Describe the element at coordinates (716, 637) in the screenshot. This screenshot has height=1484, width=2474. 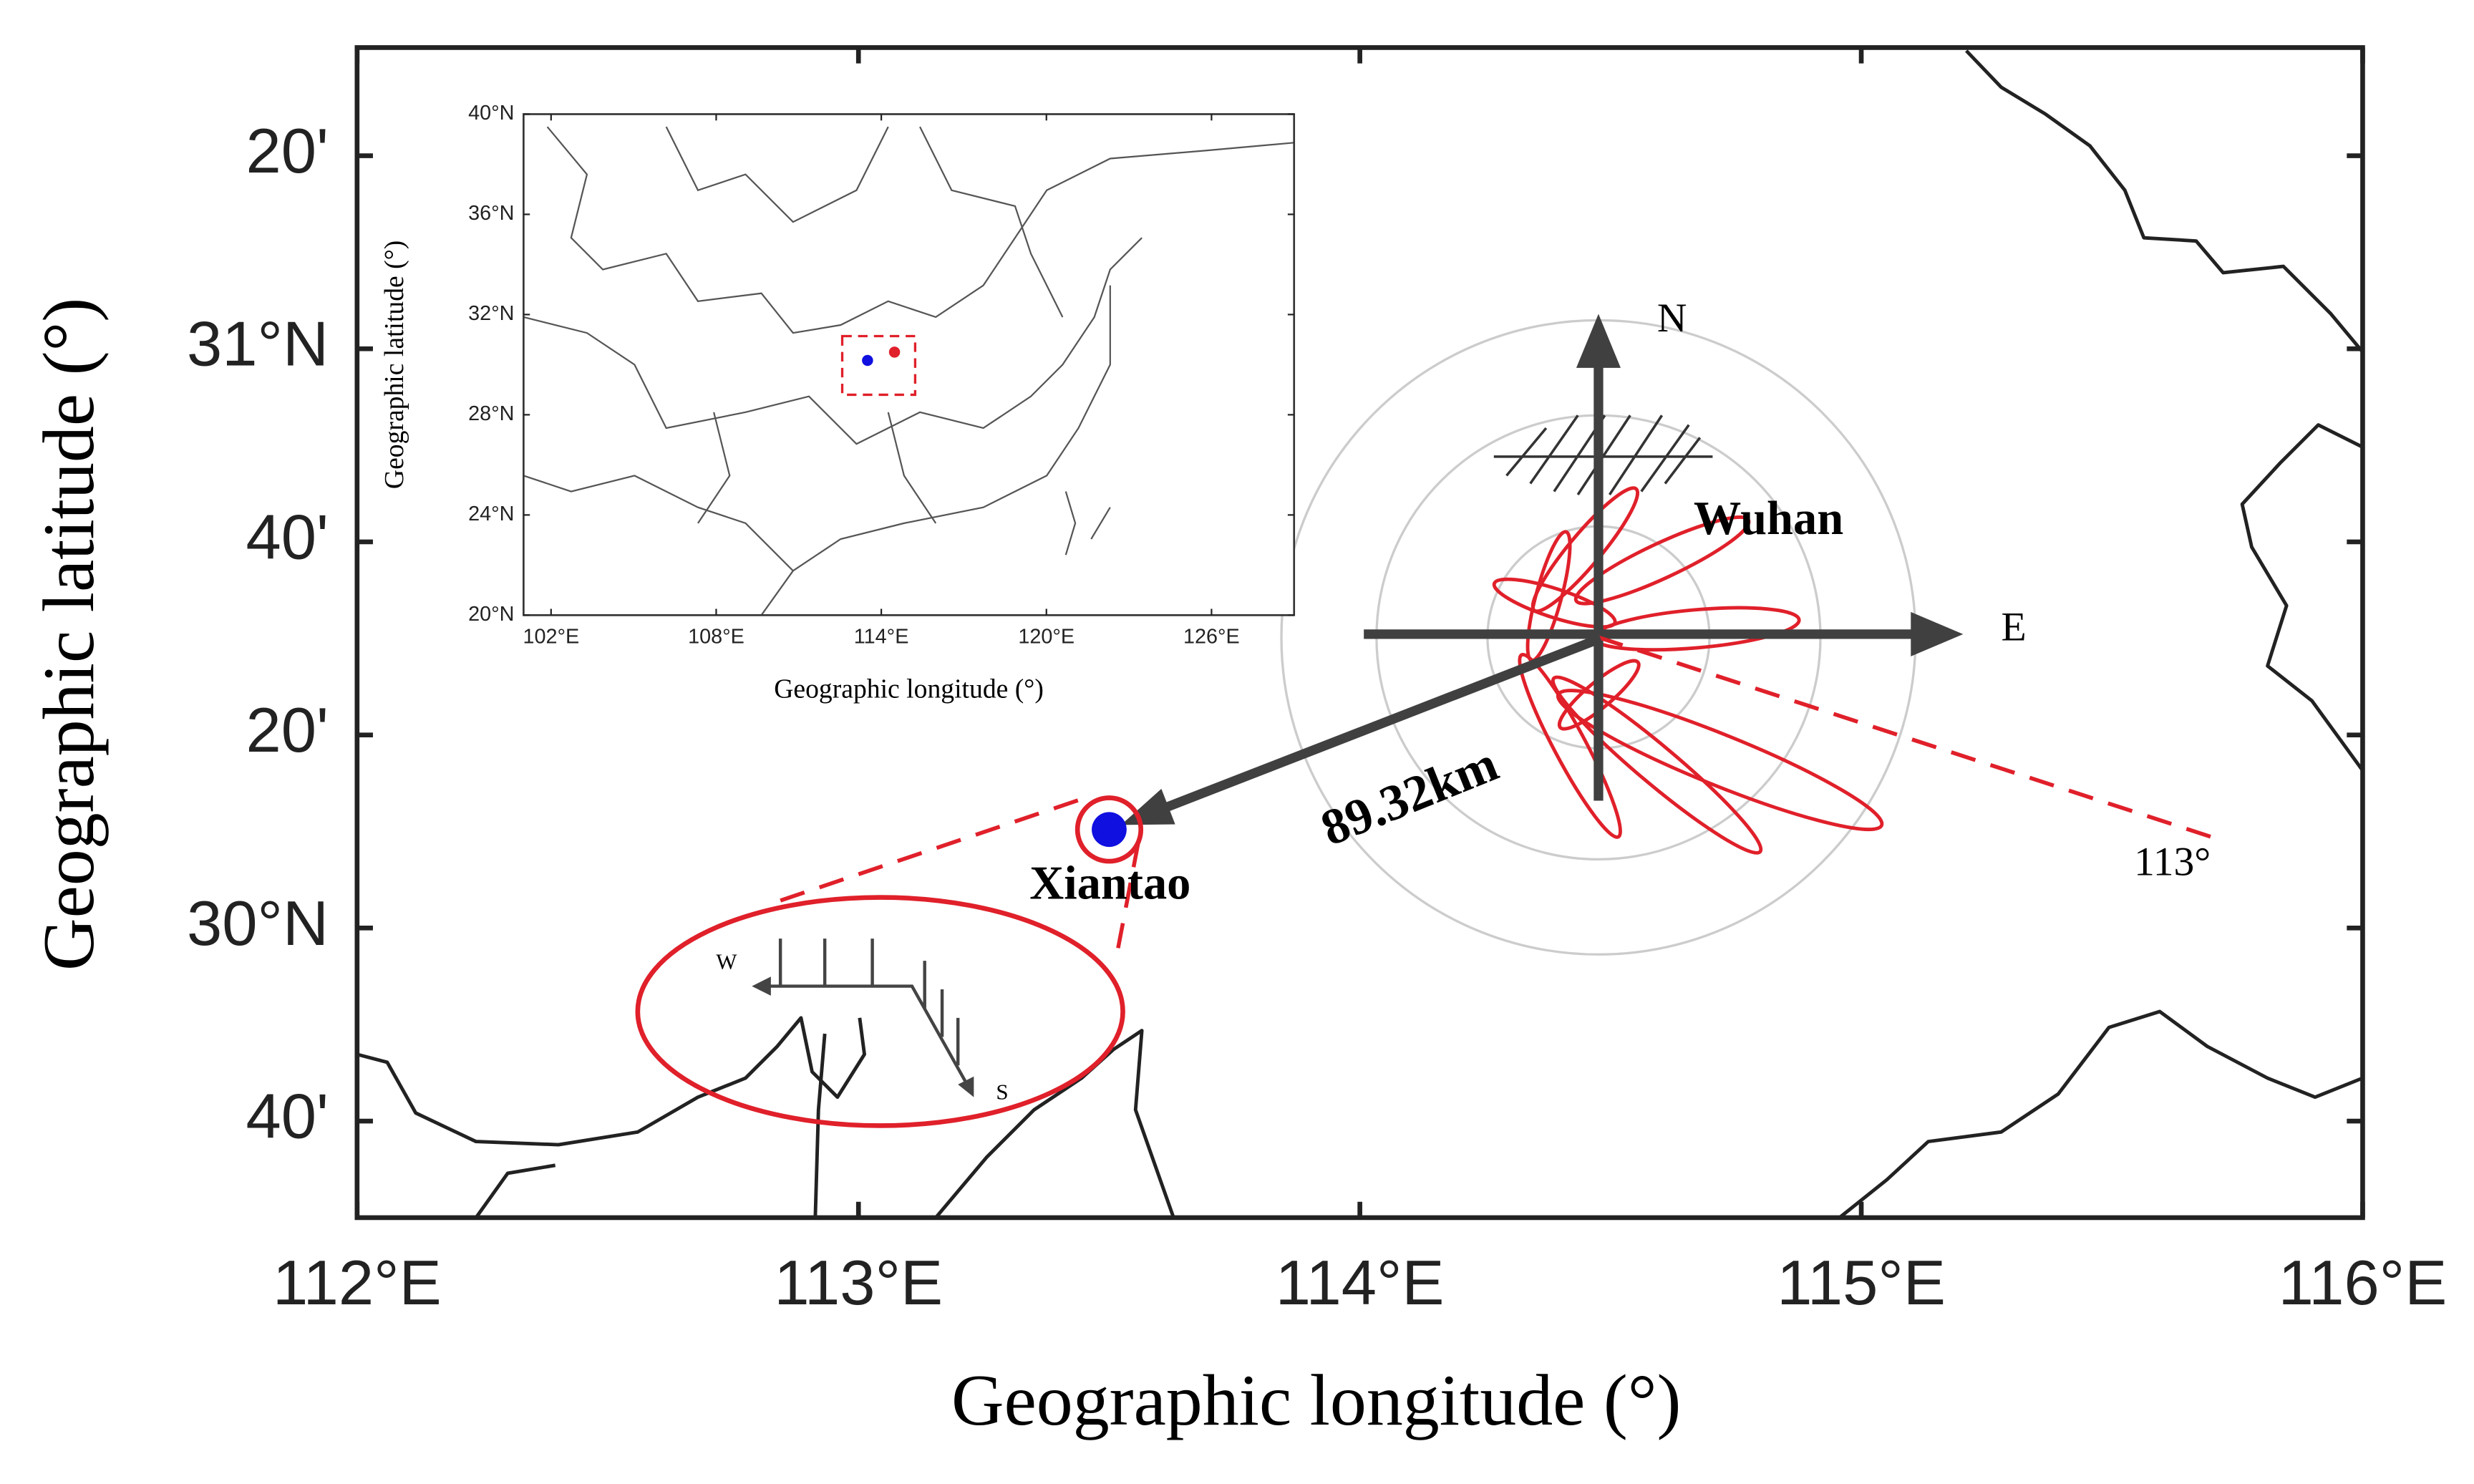
I see `x-tick-label: 108°E` at that location.